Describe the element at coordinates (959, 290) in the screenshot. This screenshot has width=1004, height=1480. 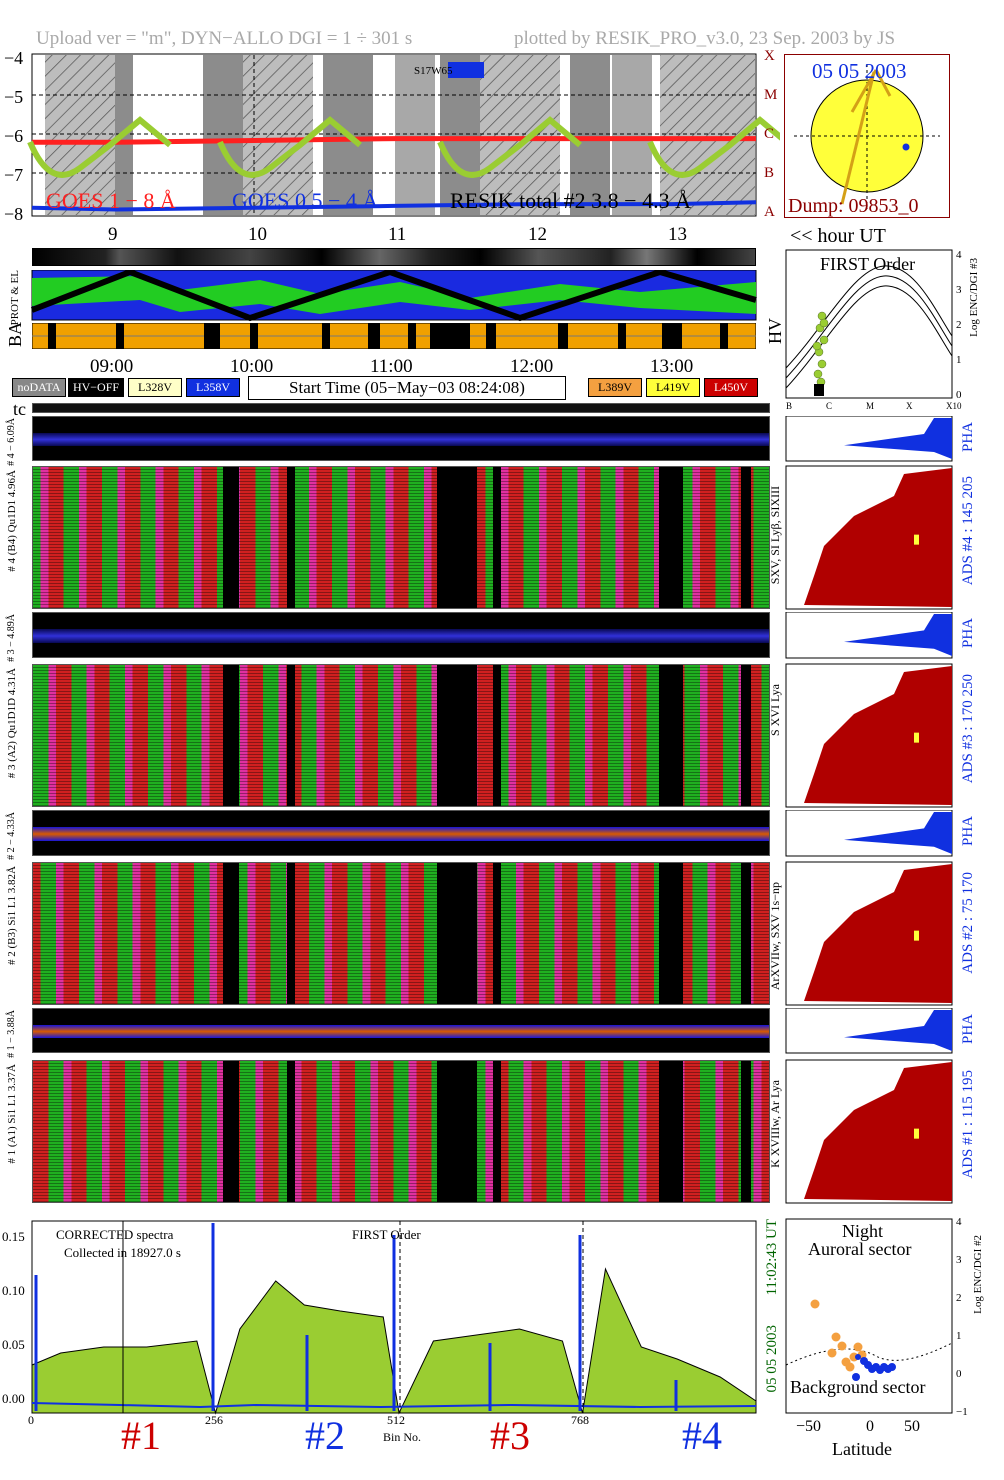
I see `first-order-y-tick: 3` at that location.